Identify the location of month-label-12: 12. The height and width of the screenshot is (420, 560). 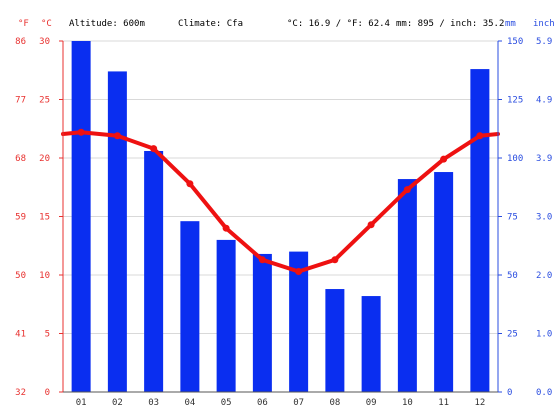
(479, 403).